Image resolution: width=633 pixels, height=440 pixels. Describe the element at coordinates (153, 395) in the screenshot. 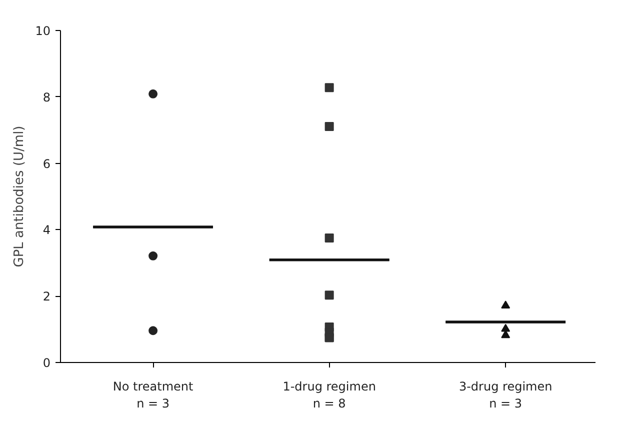

I see `x-tick-label: No treatment n = 3` at that location.